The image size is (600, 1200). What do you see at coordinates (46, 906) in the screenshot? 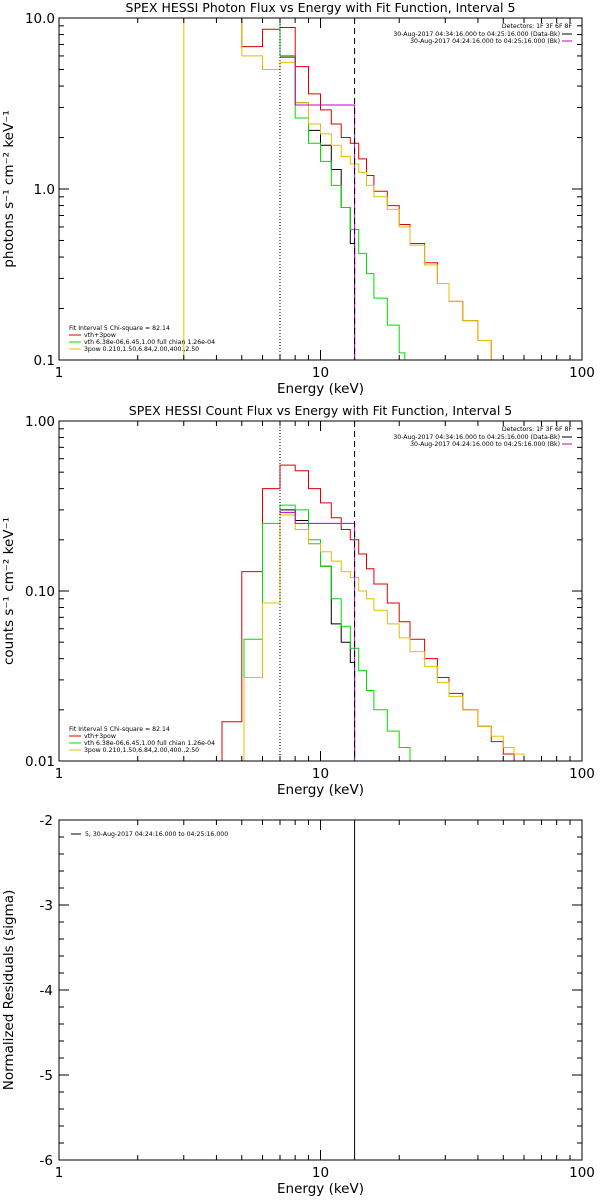
I see `y-tick-label: -3` at bounding box center [46, 906].